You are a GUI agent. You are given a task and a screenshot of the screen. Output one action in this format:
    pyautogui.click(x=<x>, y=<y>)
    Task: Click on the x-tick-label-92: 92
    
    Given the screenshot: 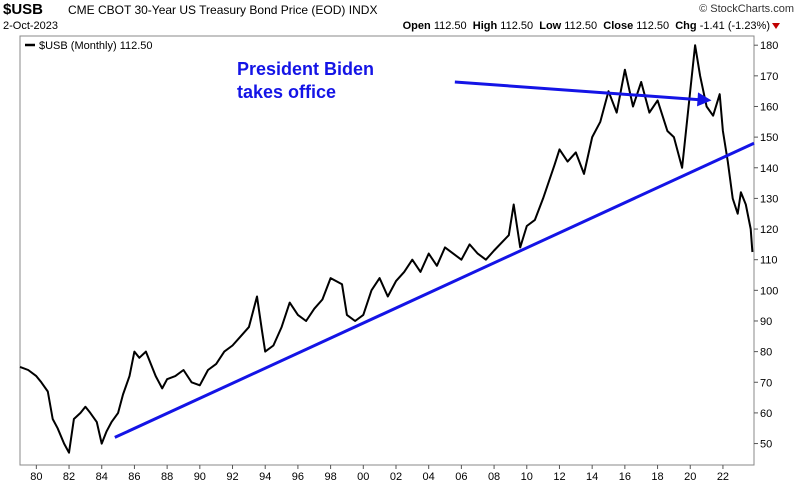 What is the action you would take?
    pyautogui.click(x=232, y=477)
    